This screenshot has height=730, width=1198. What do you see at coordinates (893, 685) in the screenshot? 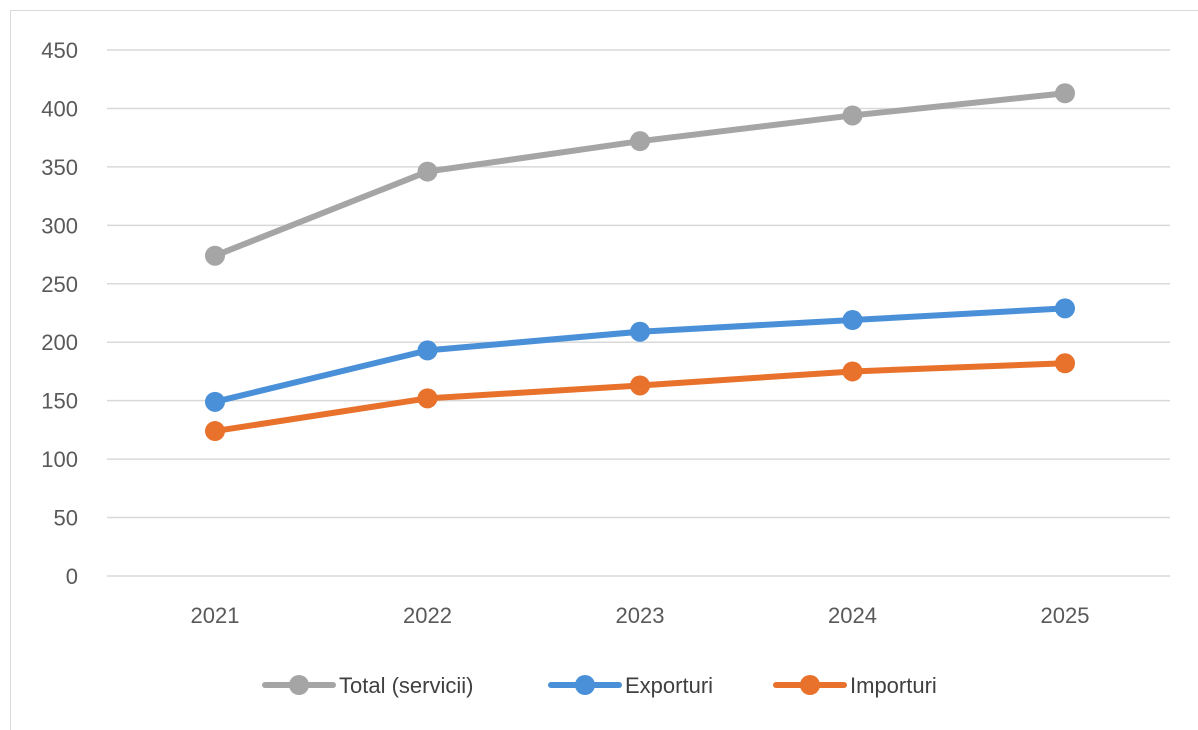
I see `legend-label: Importuri` at bounding box center [893, 685].